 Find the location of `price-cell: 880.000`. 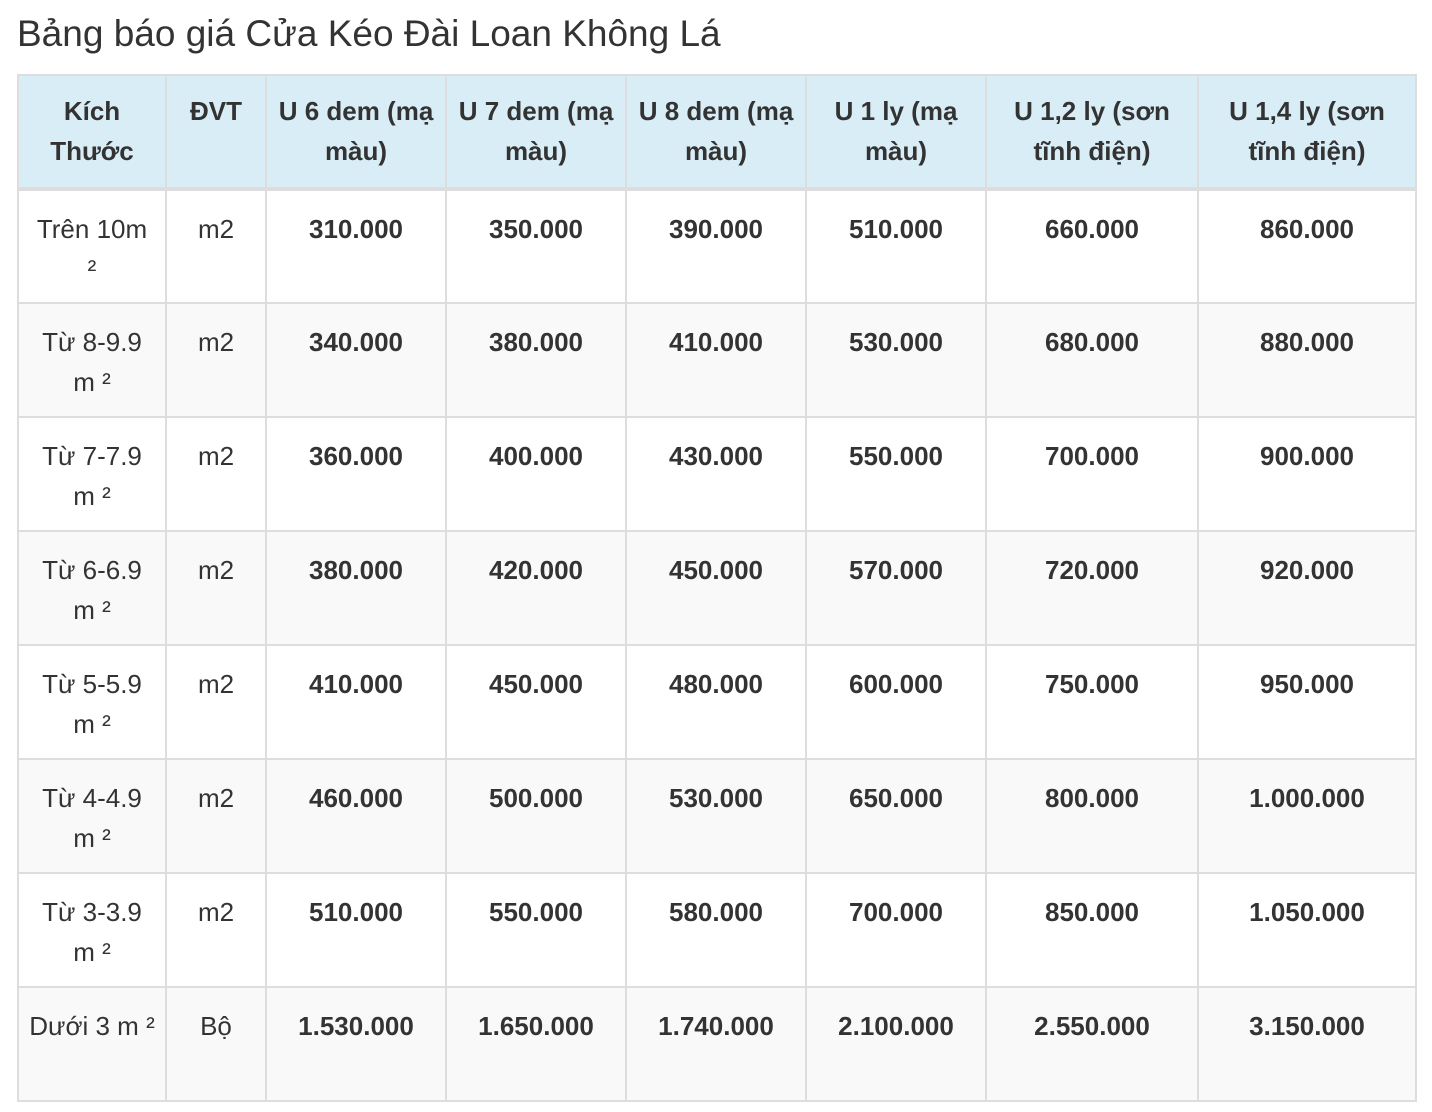

price-cell: 880.000 is located at coordinates (1307, 360).